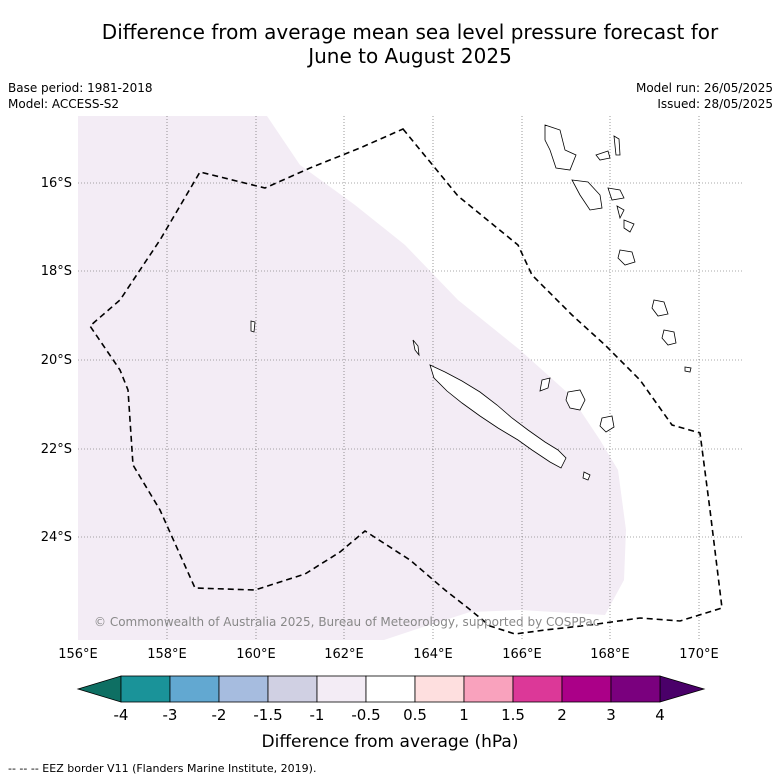 The height and width of the screenshot is (781, 781). I want to click on colorbar: -4 -3 -2 -1.5 -1 -0.5 0.5 1 1.5 2 3 4, so click(391, 699).